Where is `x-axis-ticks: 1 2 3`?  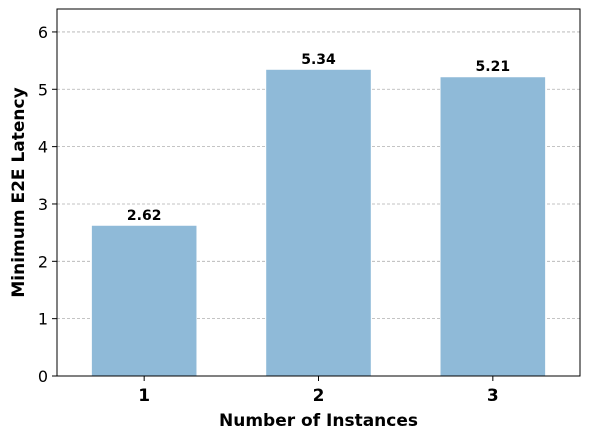 x-axis-ticks: 1 2 3 is located at coordinates (318, 391).